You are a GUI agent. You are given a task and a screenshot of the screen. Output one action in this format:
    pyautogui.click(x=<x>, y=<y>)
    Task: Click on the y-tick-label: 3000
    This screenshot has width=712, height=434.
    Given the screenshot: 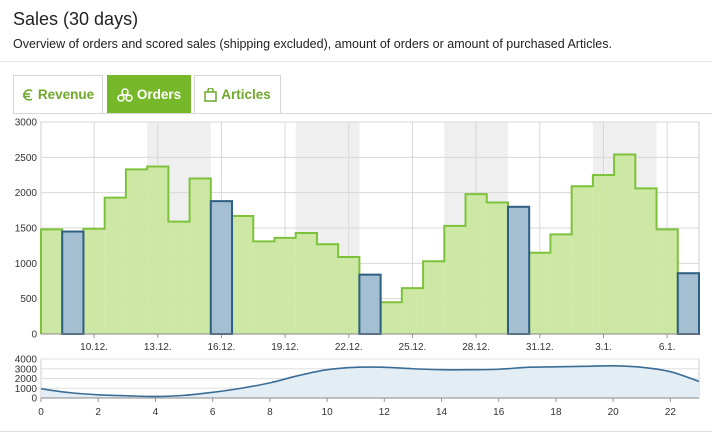 What is the action you would take?
    pyautogui.click(x=26, y=123)
    